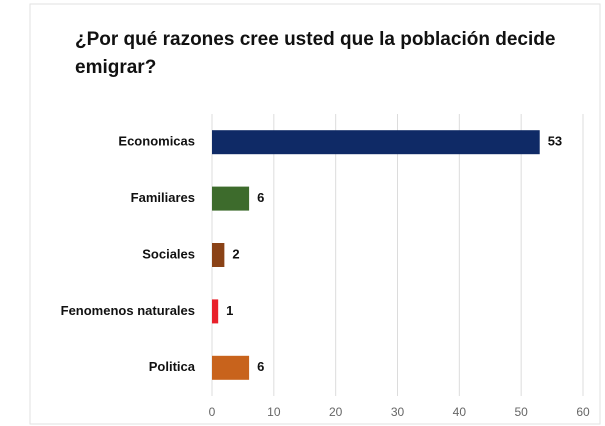 The image size is (605, 426). I want to click on x-tick-label: 60, so click(583, 412).